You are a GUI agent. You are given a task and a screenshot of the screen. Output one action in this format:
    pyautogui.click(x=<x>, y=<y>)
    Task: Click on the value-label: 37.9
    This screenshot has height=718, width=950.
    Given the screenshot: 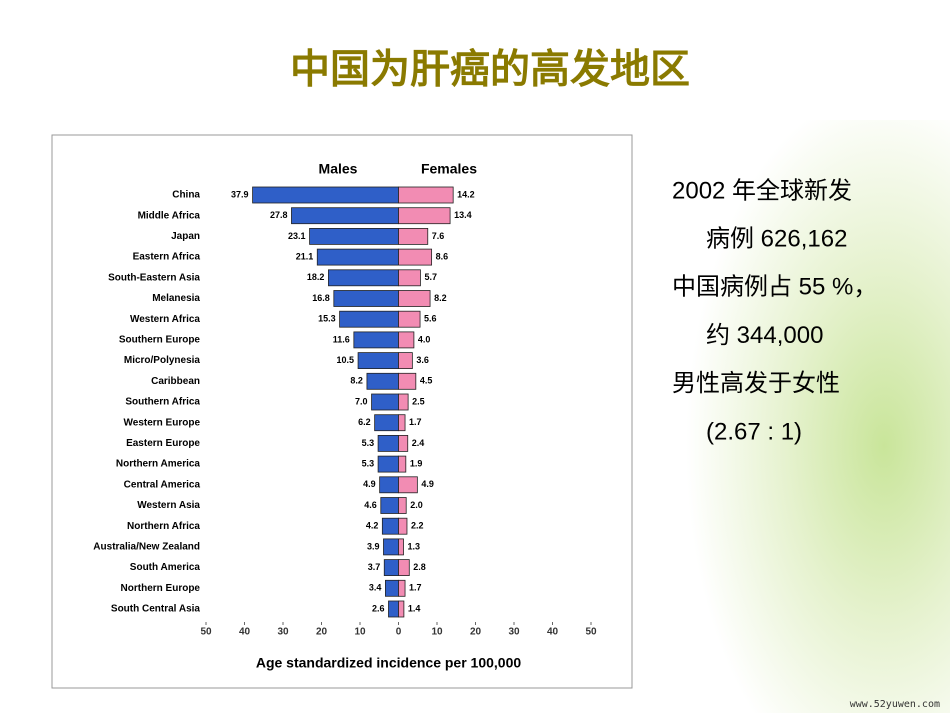 What is the action you would take?
    pyautogui.click(x=240, y=194)
    